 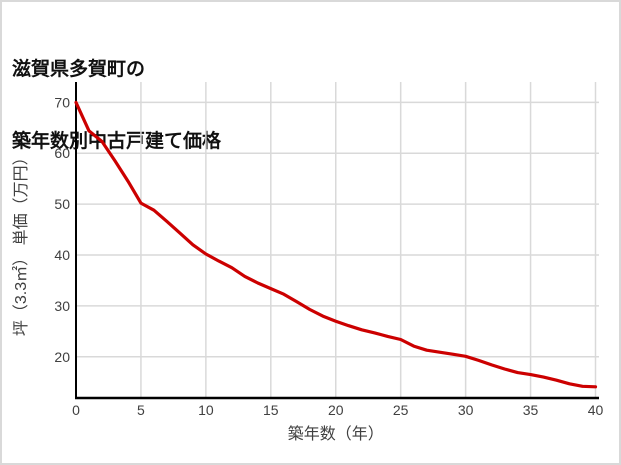 What do you see at coordinates (21, 242) in the screenshot?
I see `y-axis-title: 坪（3.3㎡） 単価（万円）` at bounding box center [21, 242].